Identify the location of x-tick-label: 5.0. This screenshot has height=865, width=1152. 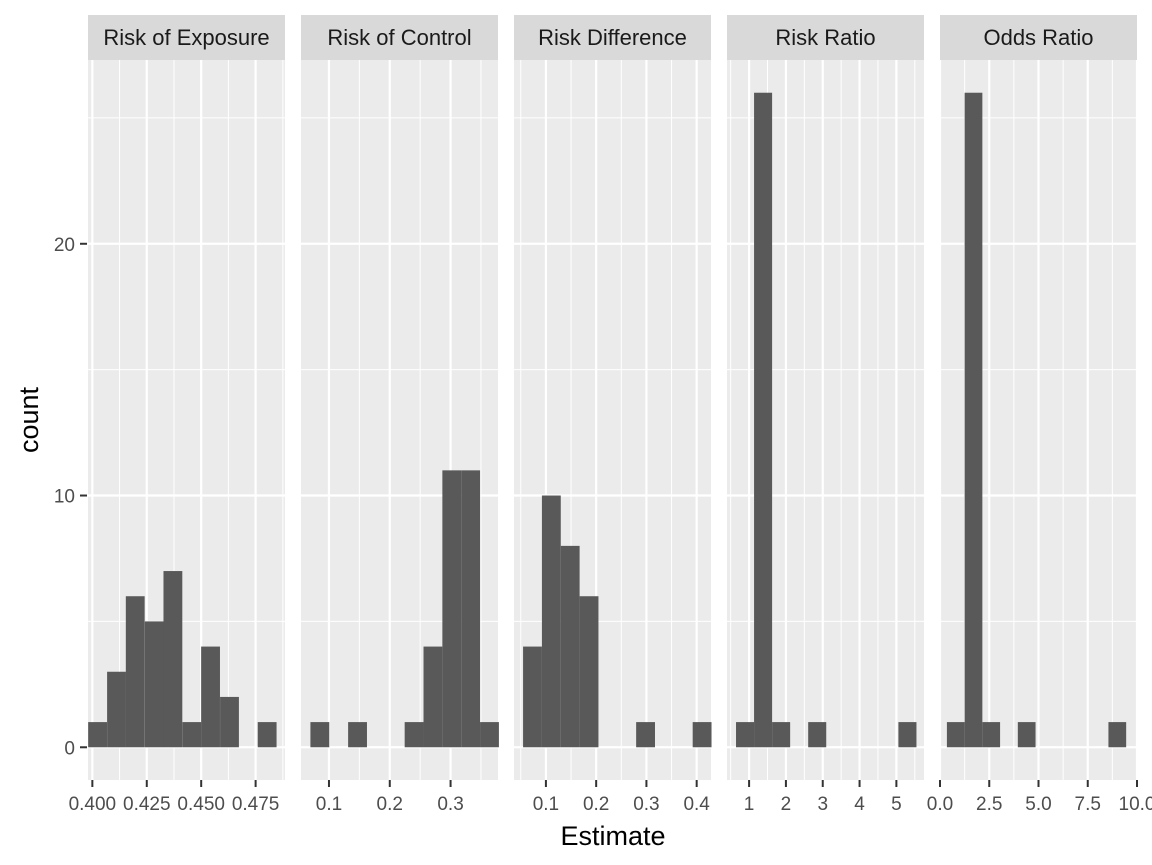
(1038, 804).